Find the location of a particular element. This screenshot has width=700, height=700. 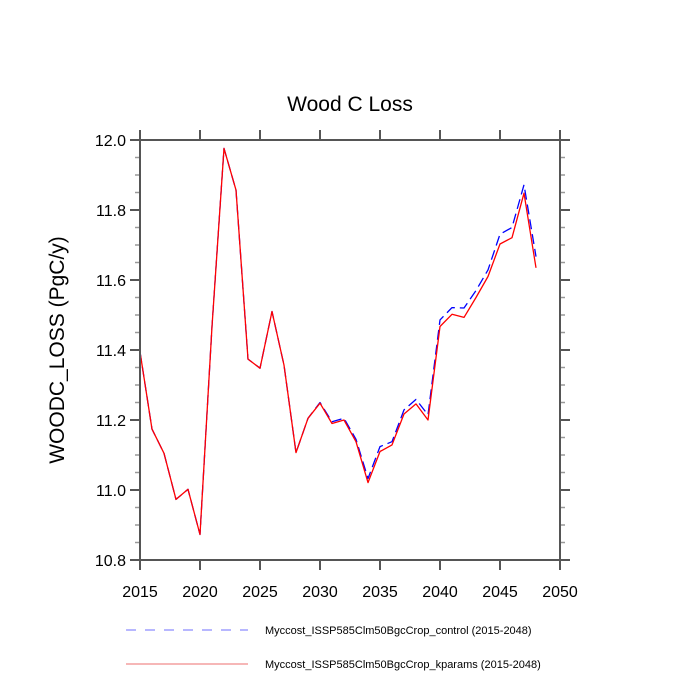

y-tick-label: 11.2 is located at coordinates (111, 421).